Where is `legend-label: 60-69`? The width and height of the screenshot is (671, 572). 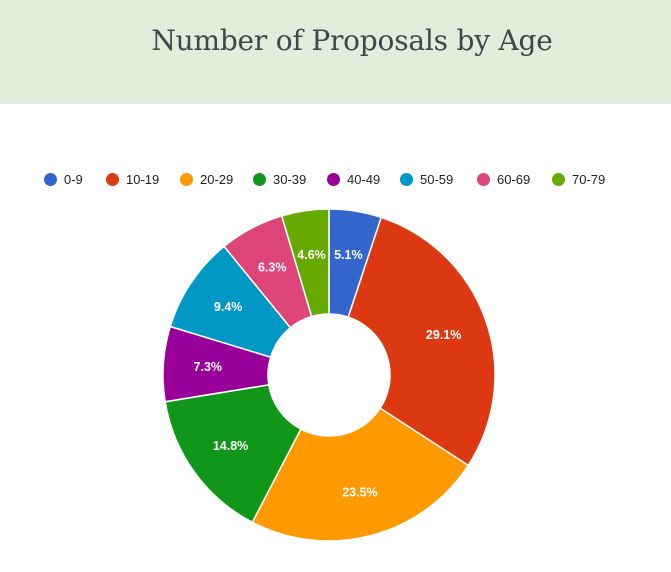 legend-label: 60-69 is located at coordinates (514, 179).